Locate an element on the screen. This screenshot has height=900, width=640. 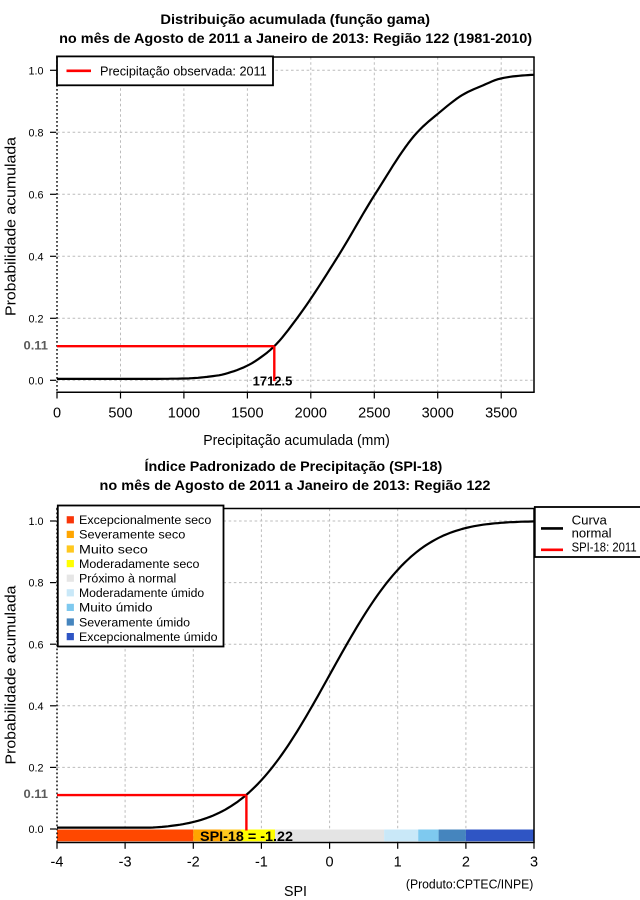
svg-text: 1500 is located at coordinates (247, 414).